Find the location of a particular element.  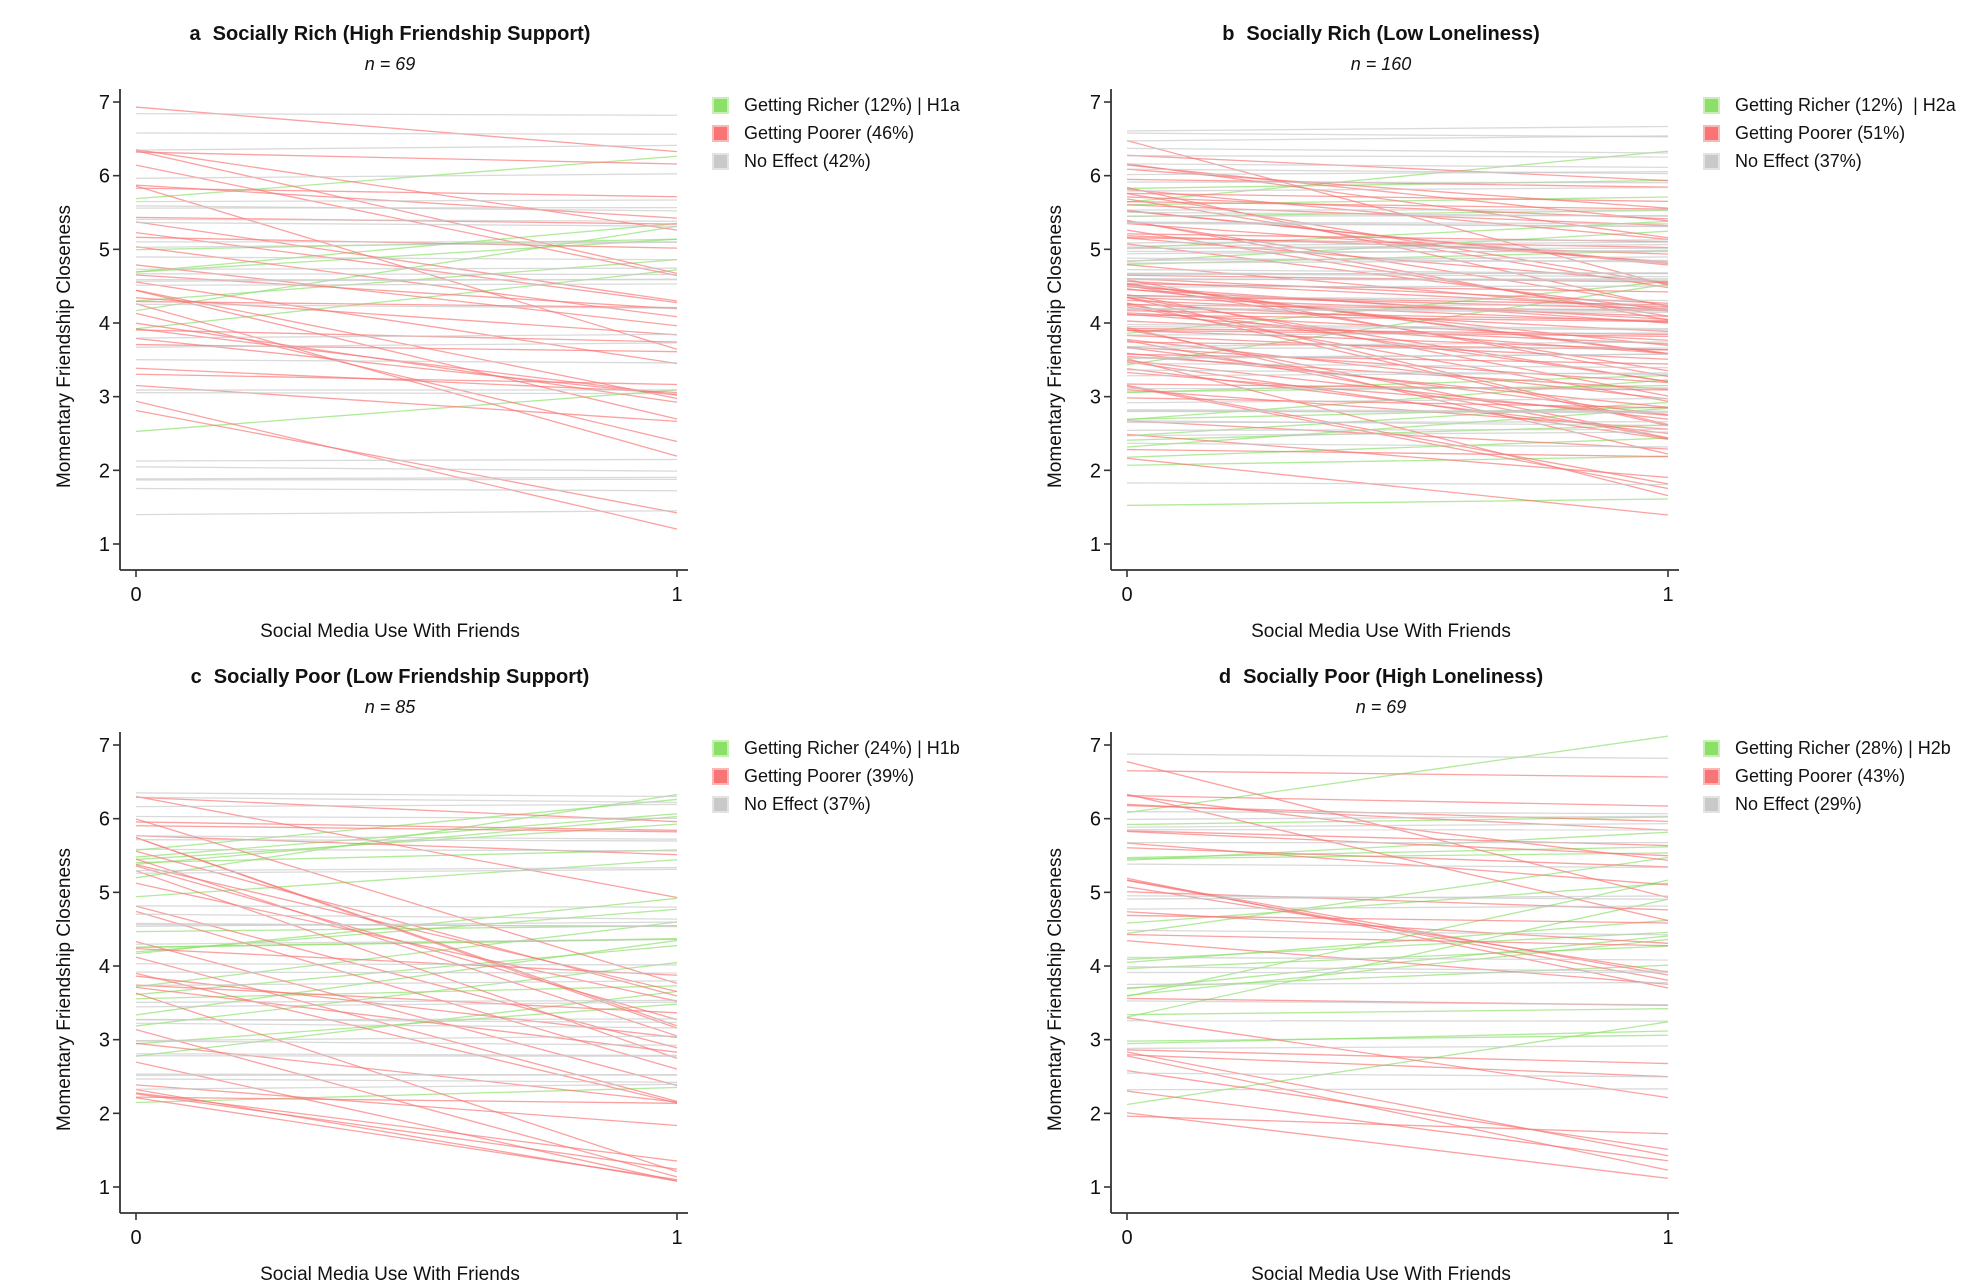

panel-subtitle: n = 69 is located at coordinates (1381, 707).